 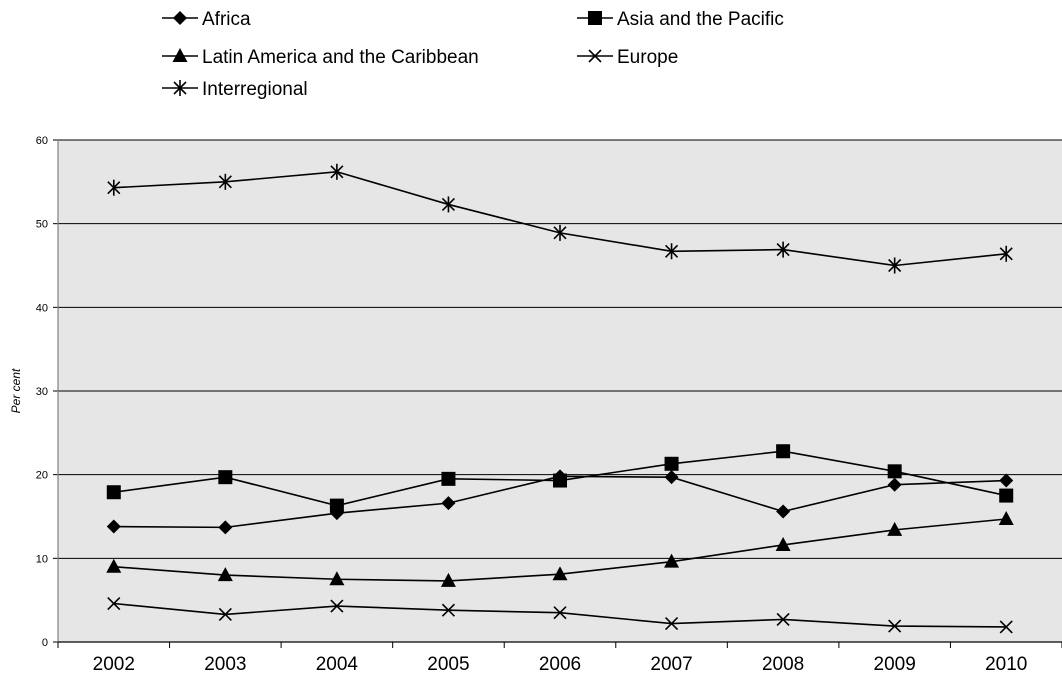 What do you see at coordinates (783, 451) in the screenshot?
I see `point-asia-and-the-pacific-2008` at bounding box center [783, 451].